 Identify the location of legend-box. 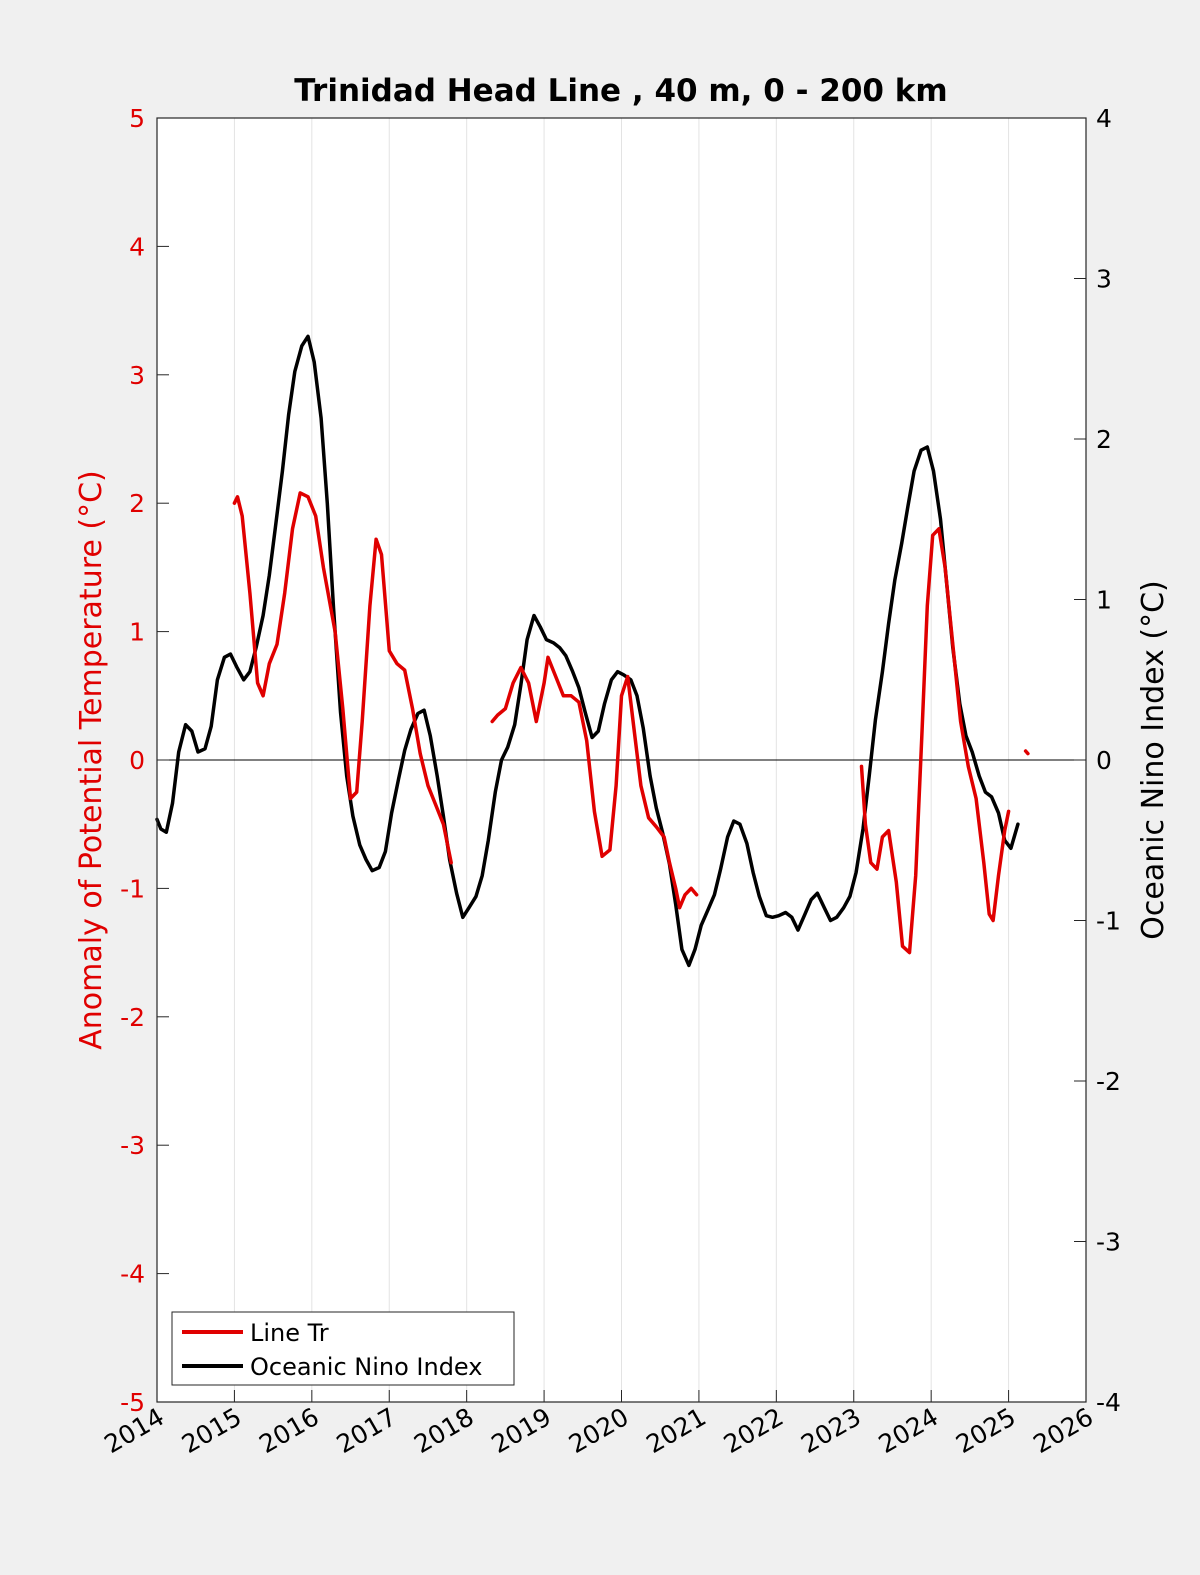
(343, 1348).